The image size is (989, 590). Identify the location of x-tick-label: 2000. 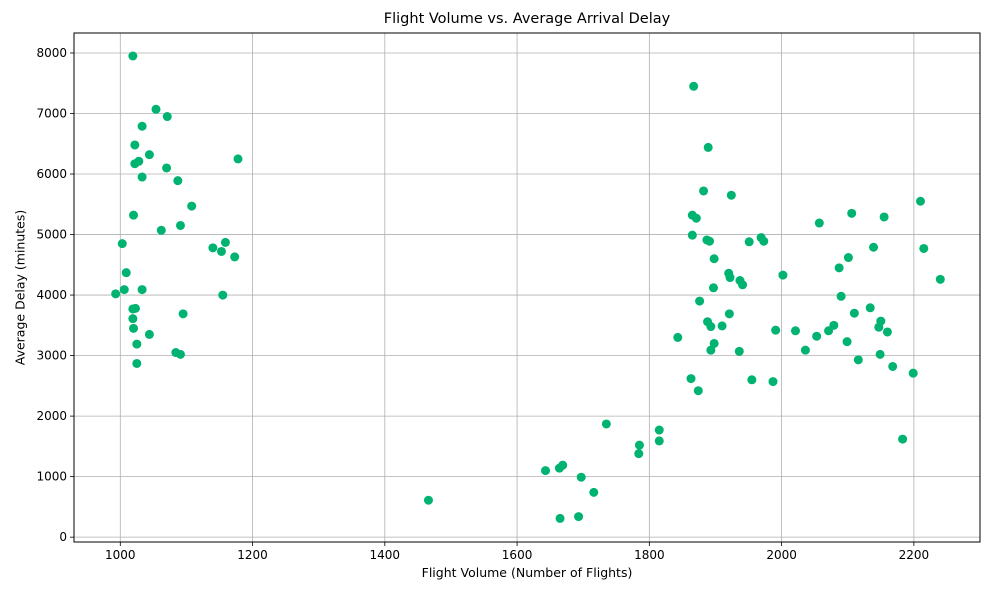
(781, 555).